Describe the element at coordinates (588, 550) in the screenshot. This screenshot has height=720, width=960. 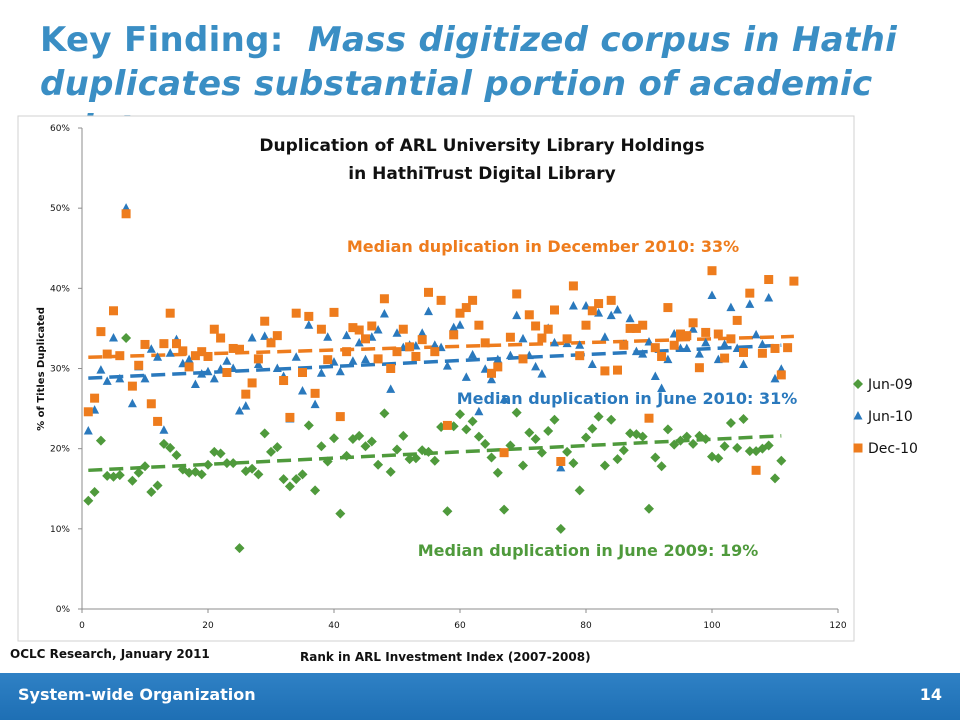
I see `annotation-jun09: Median duplication in June 2009: 19%` at that location.